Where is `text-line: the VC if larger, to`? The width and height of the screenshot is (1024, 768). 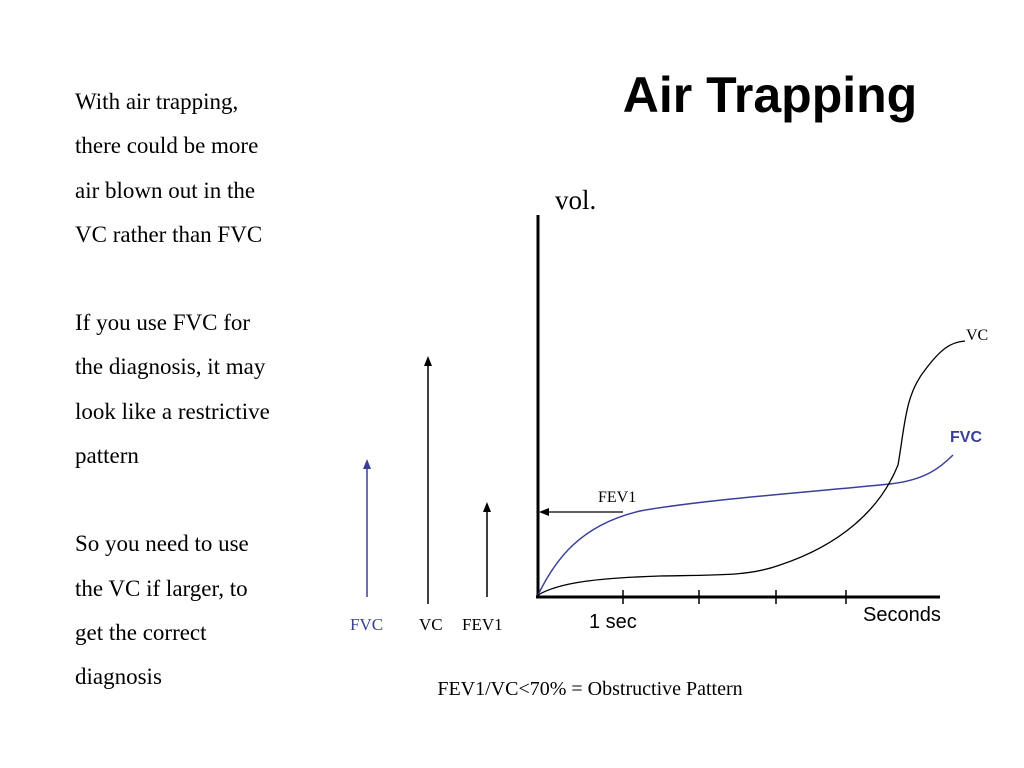 text-line: the VC if larger, to is located at coordinates (161, 588).